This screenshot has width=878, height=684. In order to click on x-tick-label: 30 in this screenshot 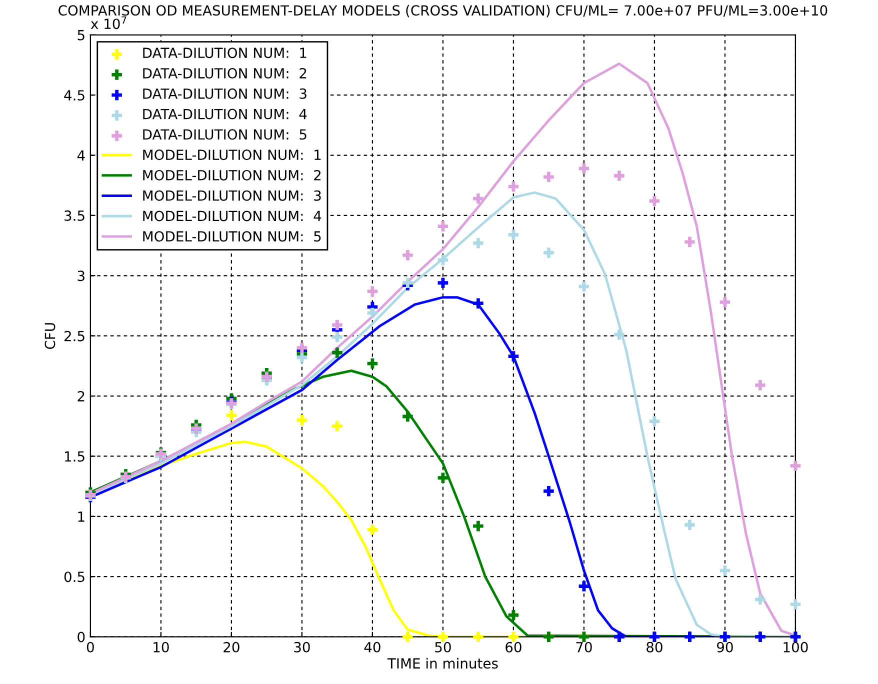, I will do `click(302, 647)`.